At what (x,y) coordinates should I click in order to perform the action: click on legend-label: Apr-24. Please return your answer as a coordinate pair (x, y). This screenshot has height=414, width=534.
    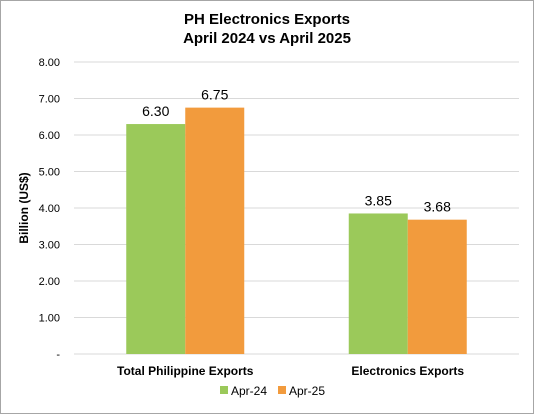
    Looking at the image, I should click on (249, 391).